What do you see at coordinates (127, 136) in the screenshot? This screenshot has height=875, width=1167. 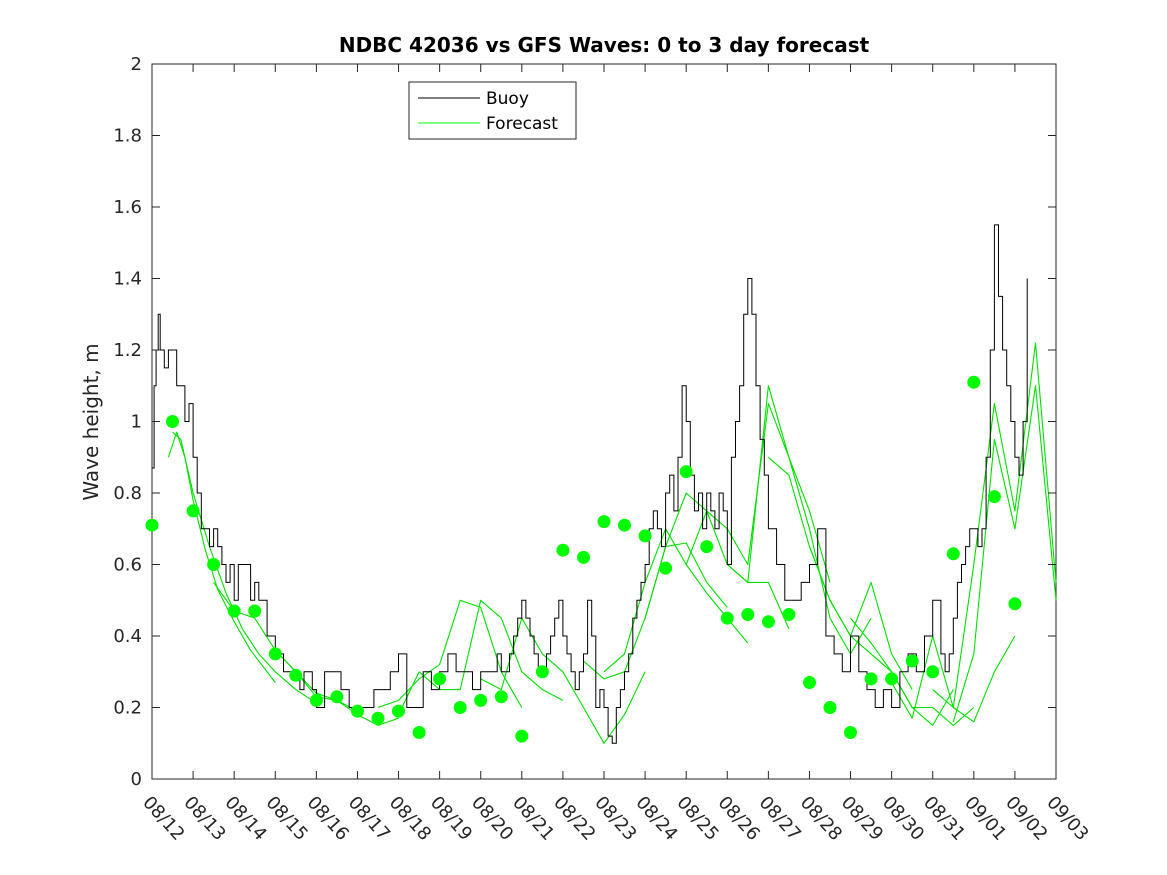 I see `y-tick-label: 1.8` at bounding box center [127, 136].